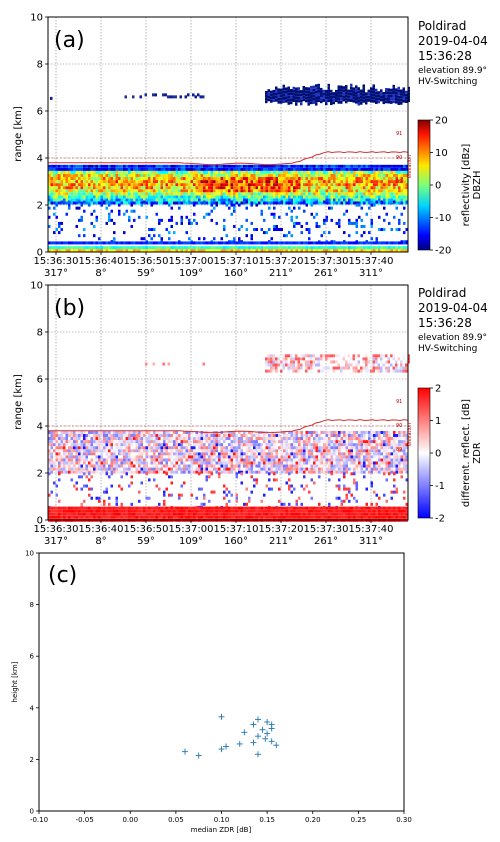  I want to click on x-time-tick-label: 15:37:40, so click(371, 261).